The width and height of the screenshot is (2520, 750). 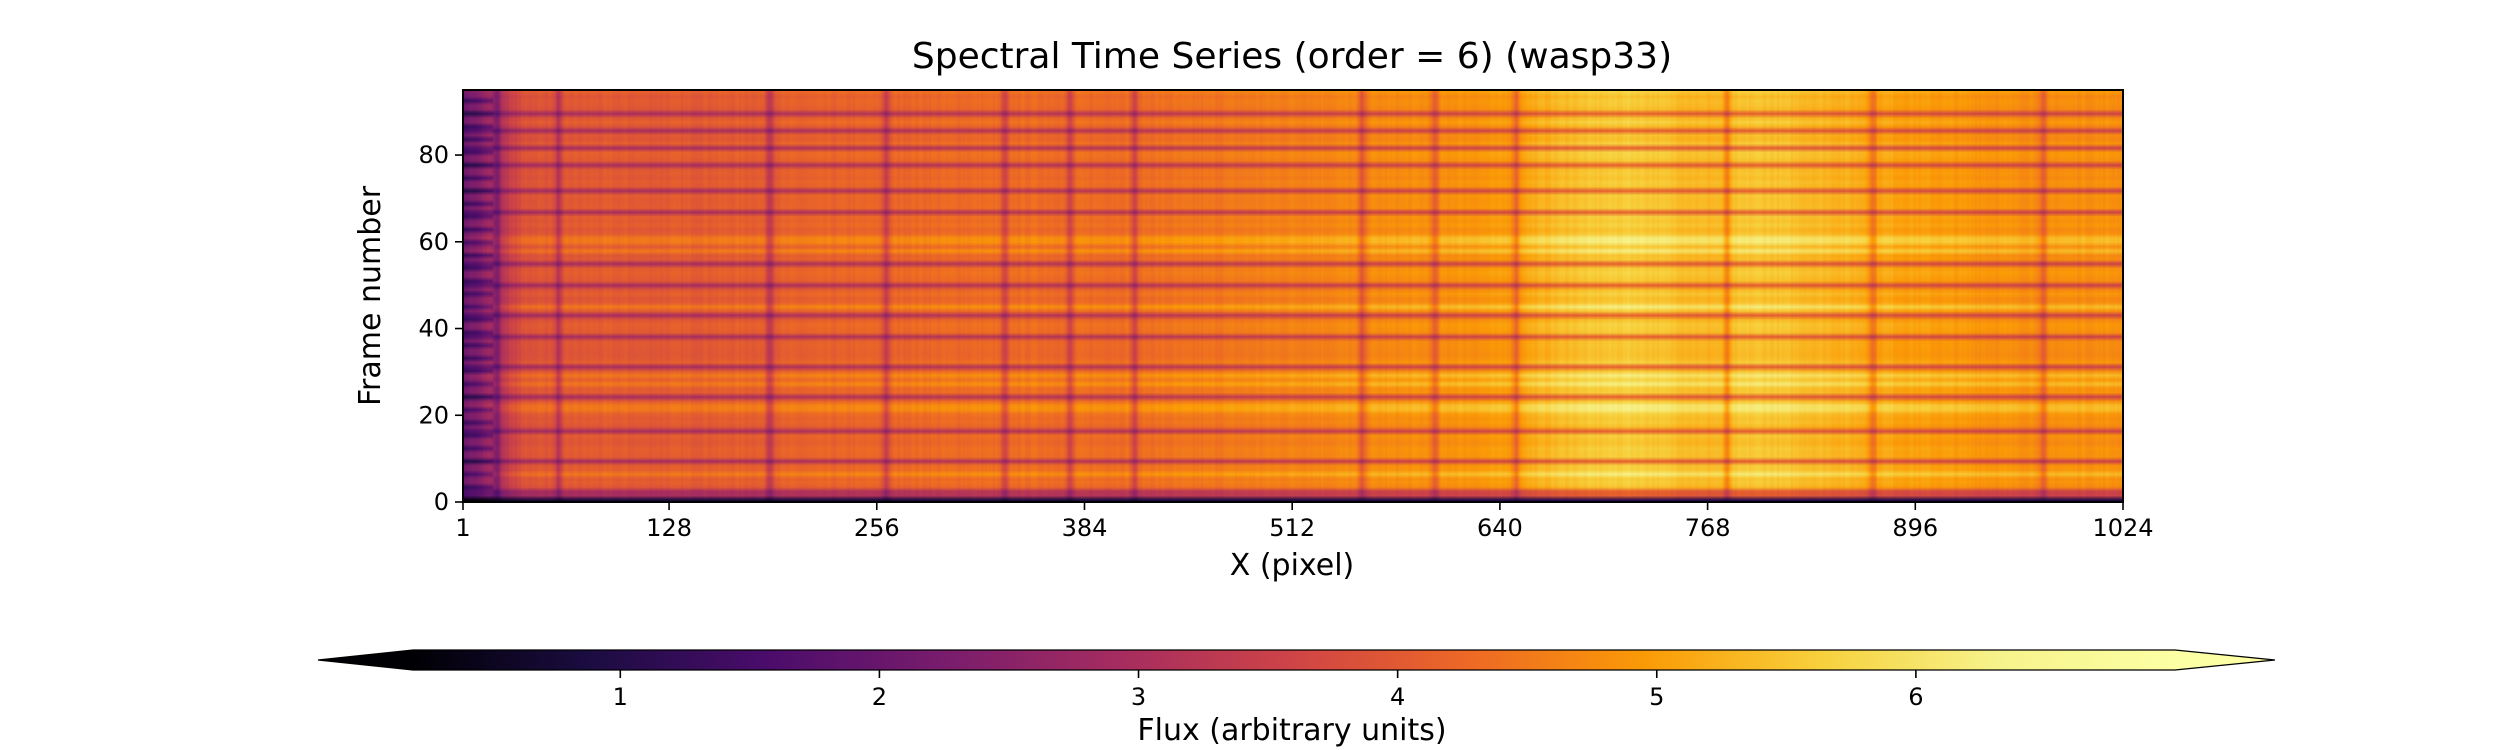 What do you see at coordinates (620, 697) in the screenshot?
I see `colorbar-tick-label: 1` at bounding box center [620, 697].